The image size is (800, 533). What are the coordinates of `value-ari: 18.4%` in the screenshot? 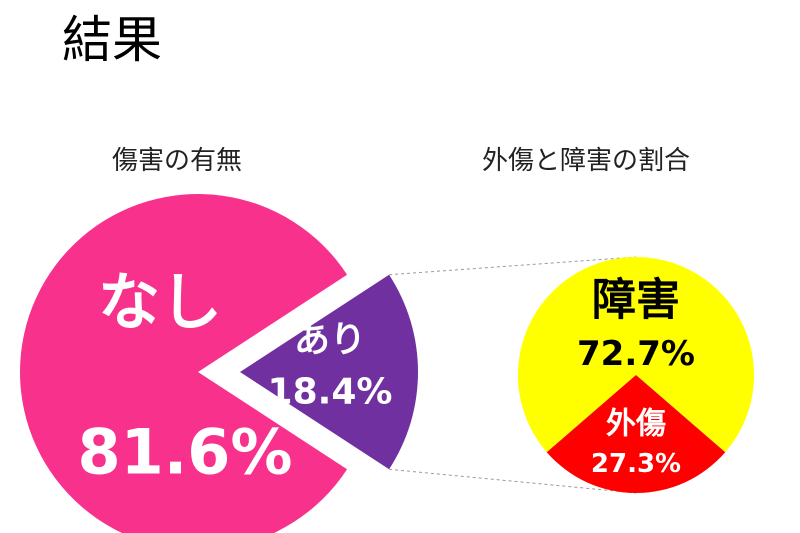 It's located at (330, 392).